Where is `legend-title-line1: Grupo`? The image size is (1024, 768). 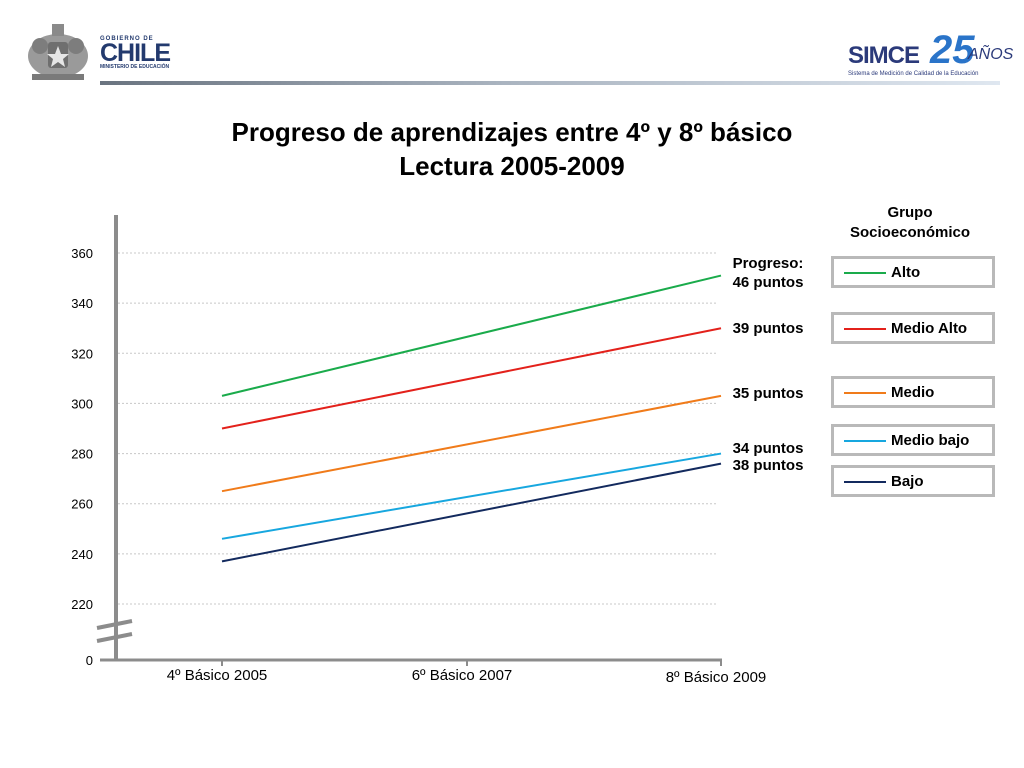
legend-title-line1: Grupo is located at coordinates (910, 212).